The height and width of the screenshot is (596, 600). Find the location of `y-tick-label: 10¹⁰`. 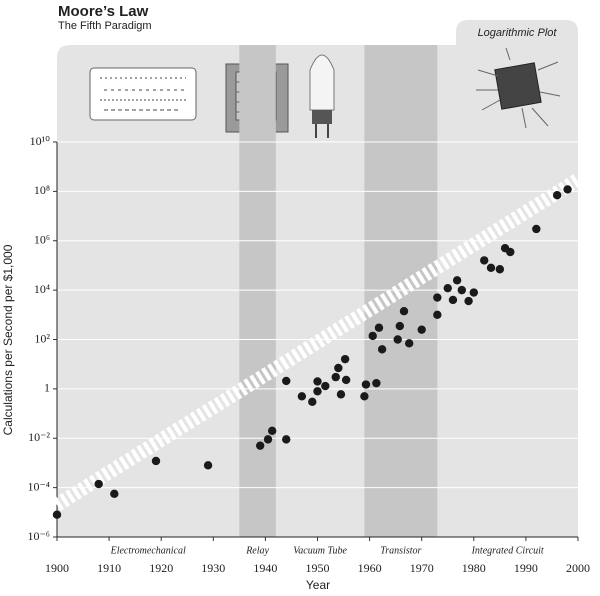

y-tick-label: 10¹⁰ is located at coordinates (40, 141).